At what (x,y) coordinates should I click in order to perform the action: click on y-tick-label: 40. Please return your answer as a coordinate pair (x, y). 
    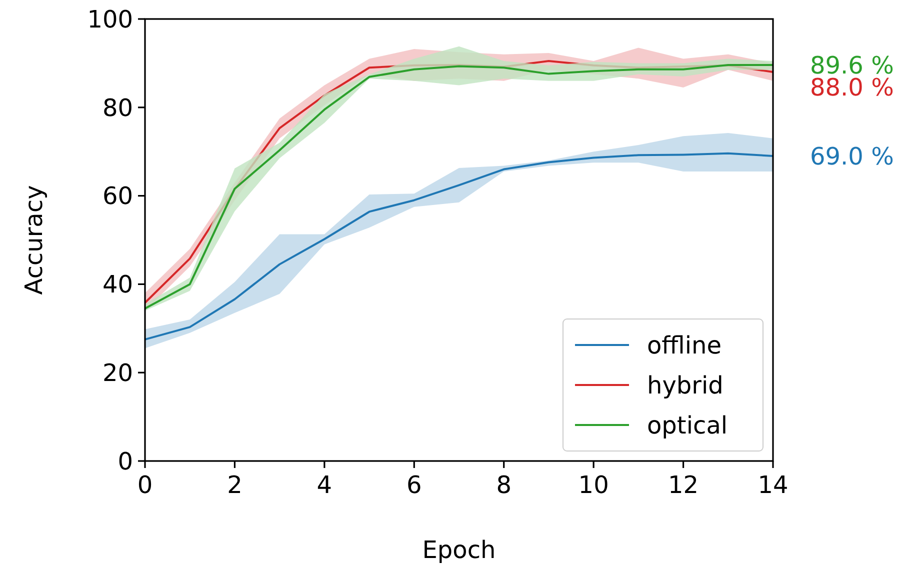
    Looking at the image, I should click on (117, 284).